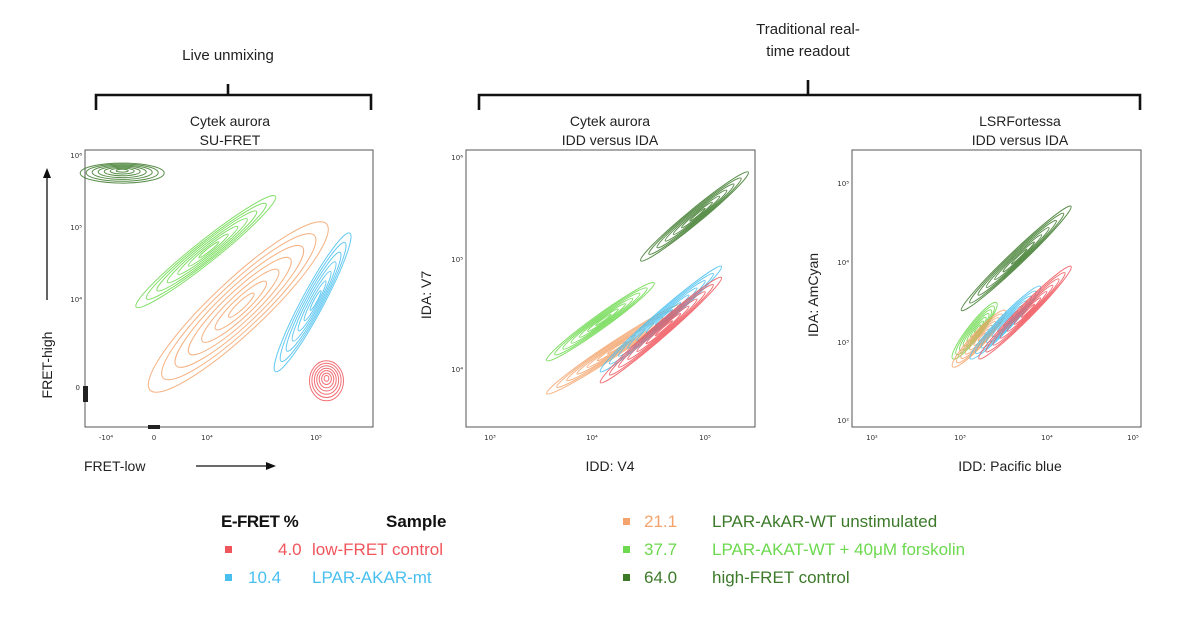  I want to click on legend-label: LPAR-AkAR-WT unstimulated, so click(824, 521).